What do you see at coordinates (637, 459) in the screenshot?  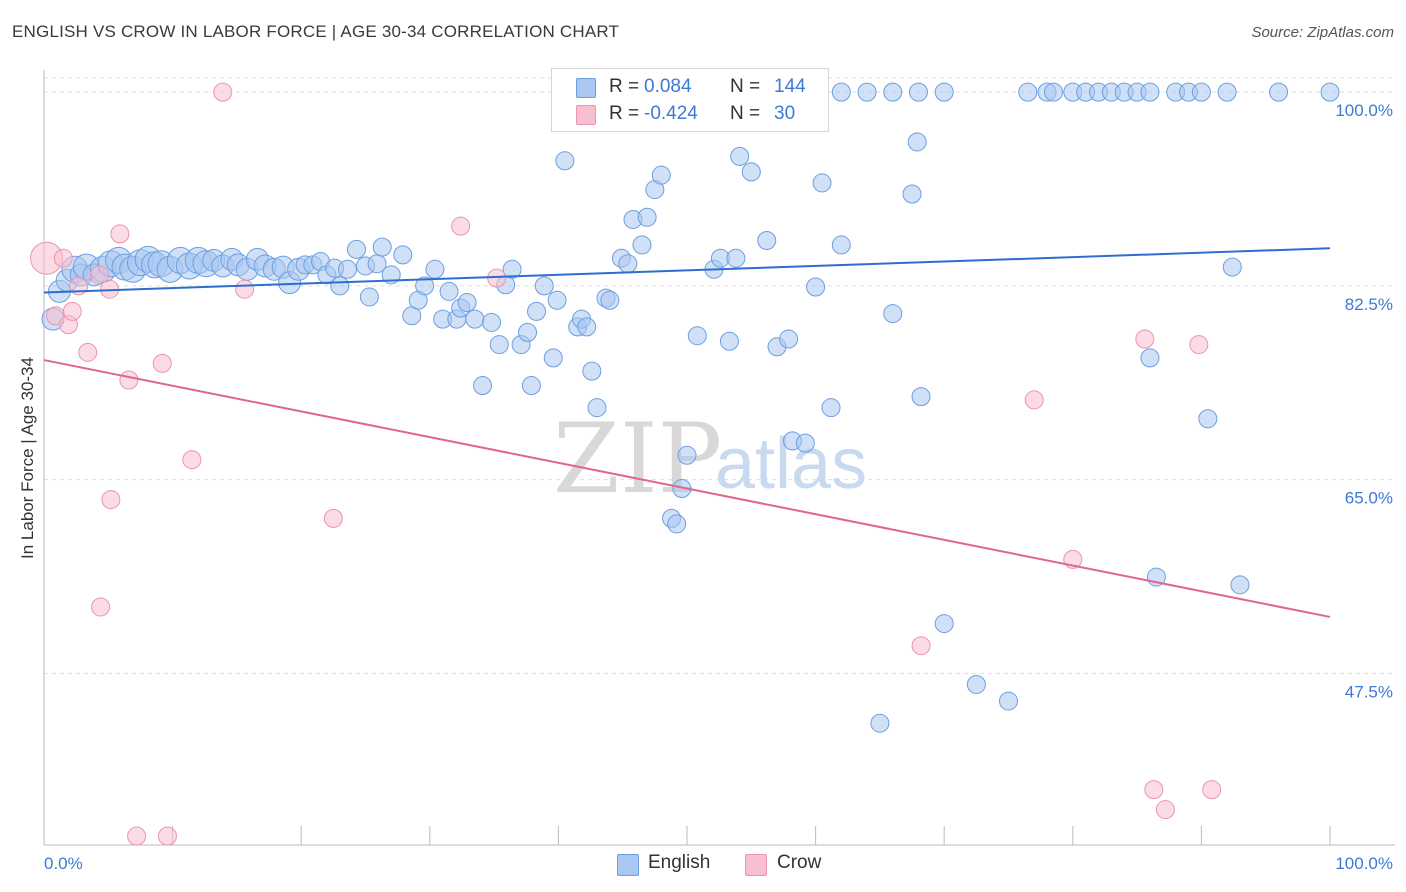 I see `watermark-zip: ZIP` at bounding box center [637, 459].